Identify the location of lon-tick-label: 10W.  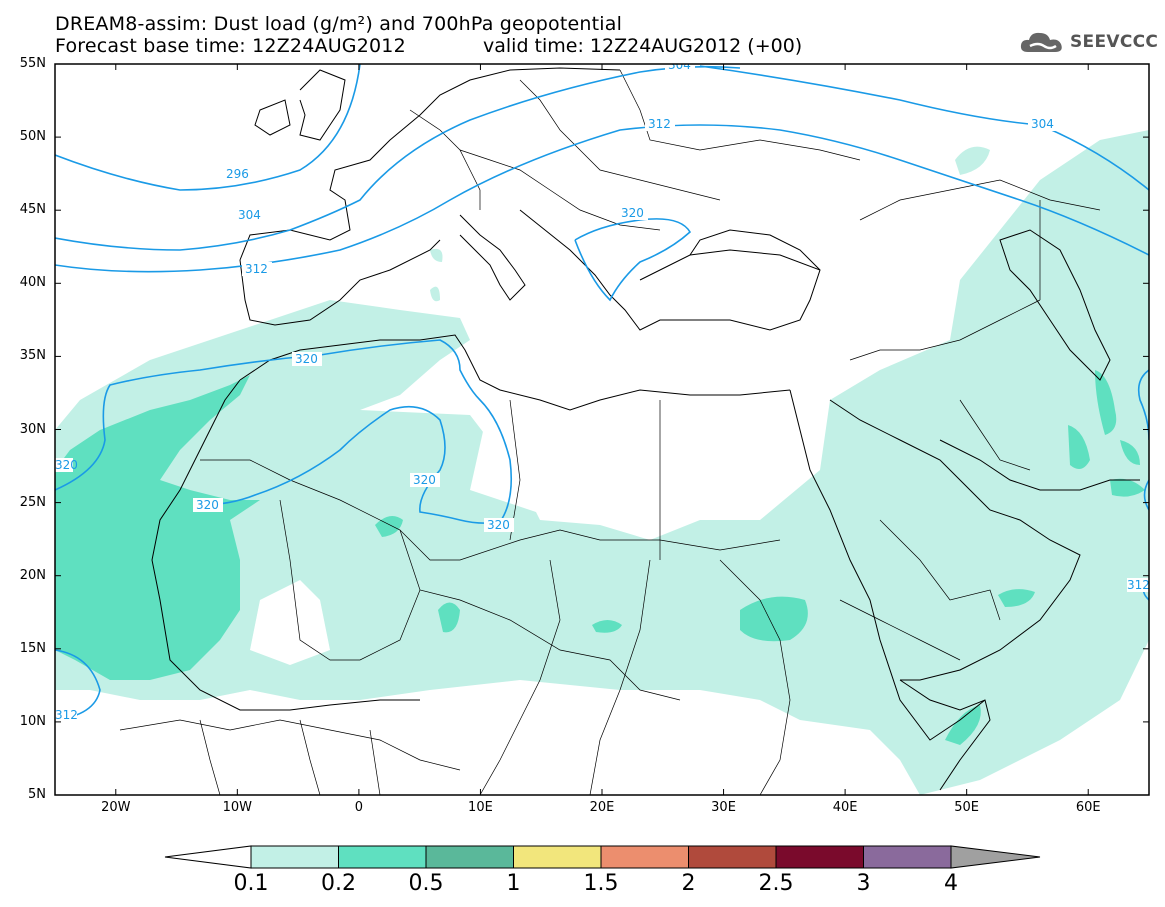
(237, 807).